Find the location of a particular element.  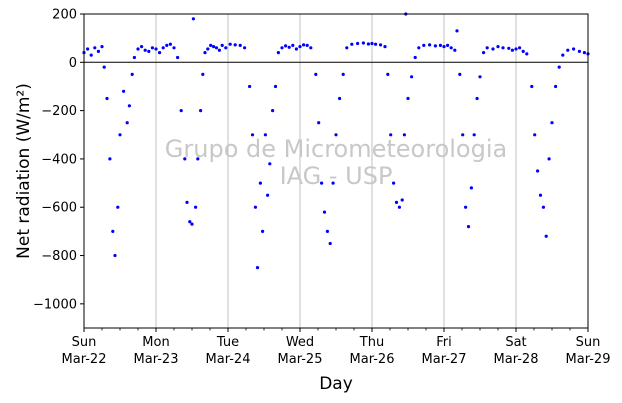

x-tick-label-day: Tue is located at coordinates (227, 342).